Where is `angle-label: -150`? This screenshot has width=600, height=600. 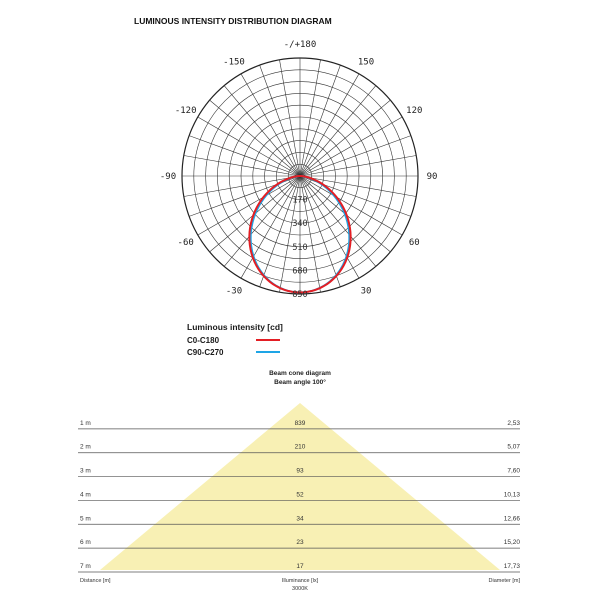 angle-label: -150 is located at coordinates (234, 63).